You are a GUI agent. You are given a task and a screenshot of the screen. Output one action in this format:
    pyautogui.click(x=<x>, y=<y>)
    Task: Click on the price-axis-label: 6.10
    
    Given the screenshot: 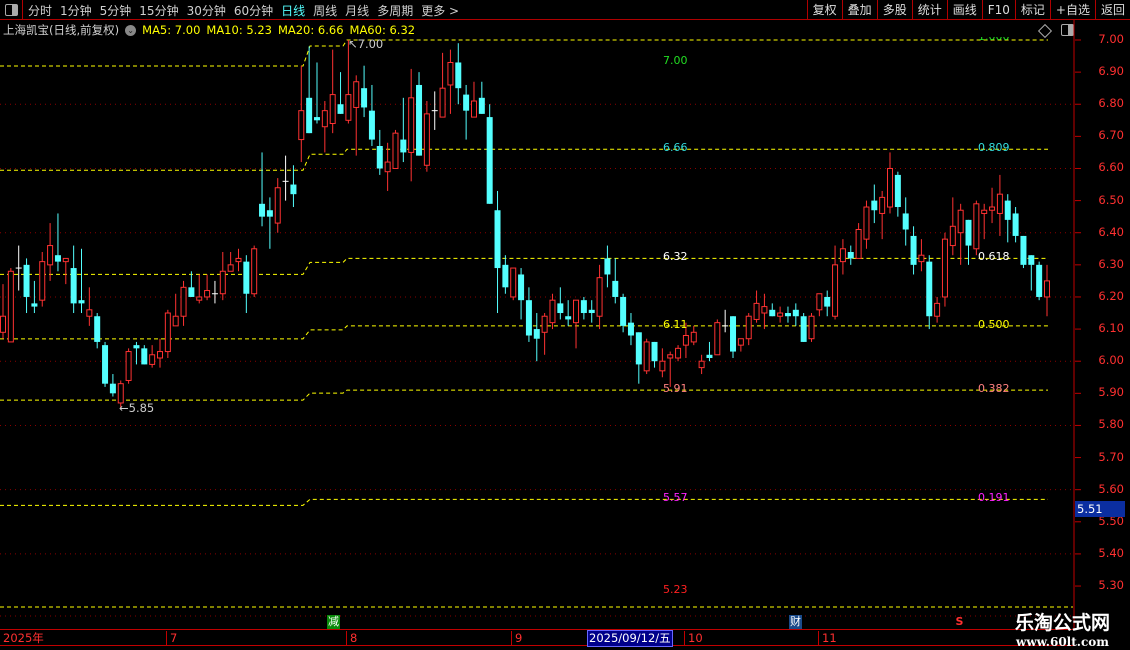 What is the action you would take?
    pyautogui.click(x=1111, y=328)
    